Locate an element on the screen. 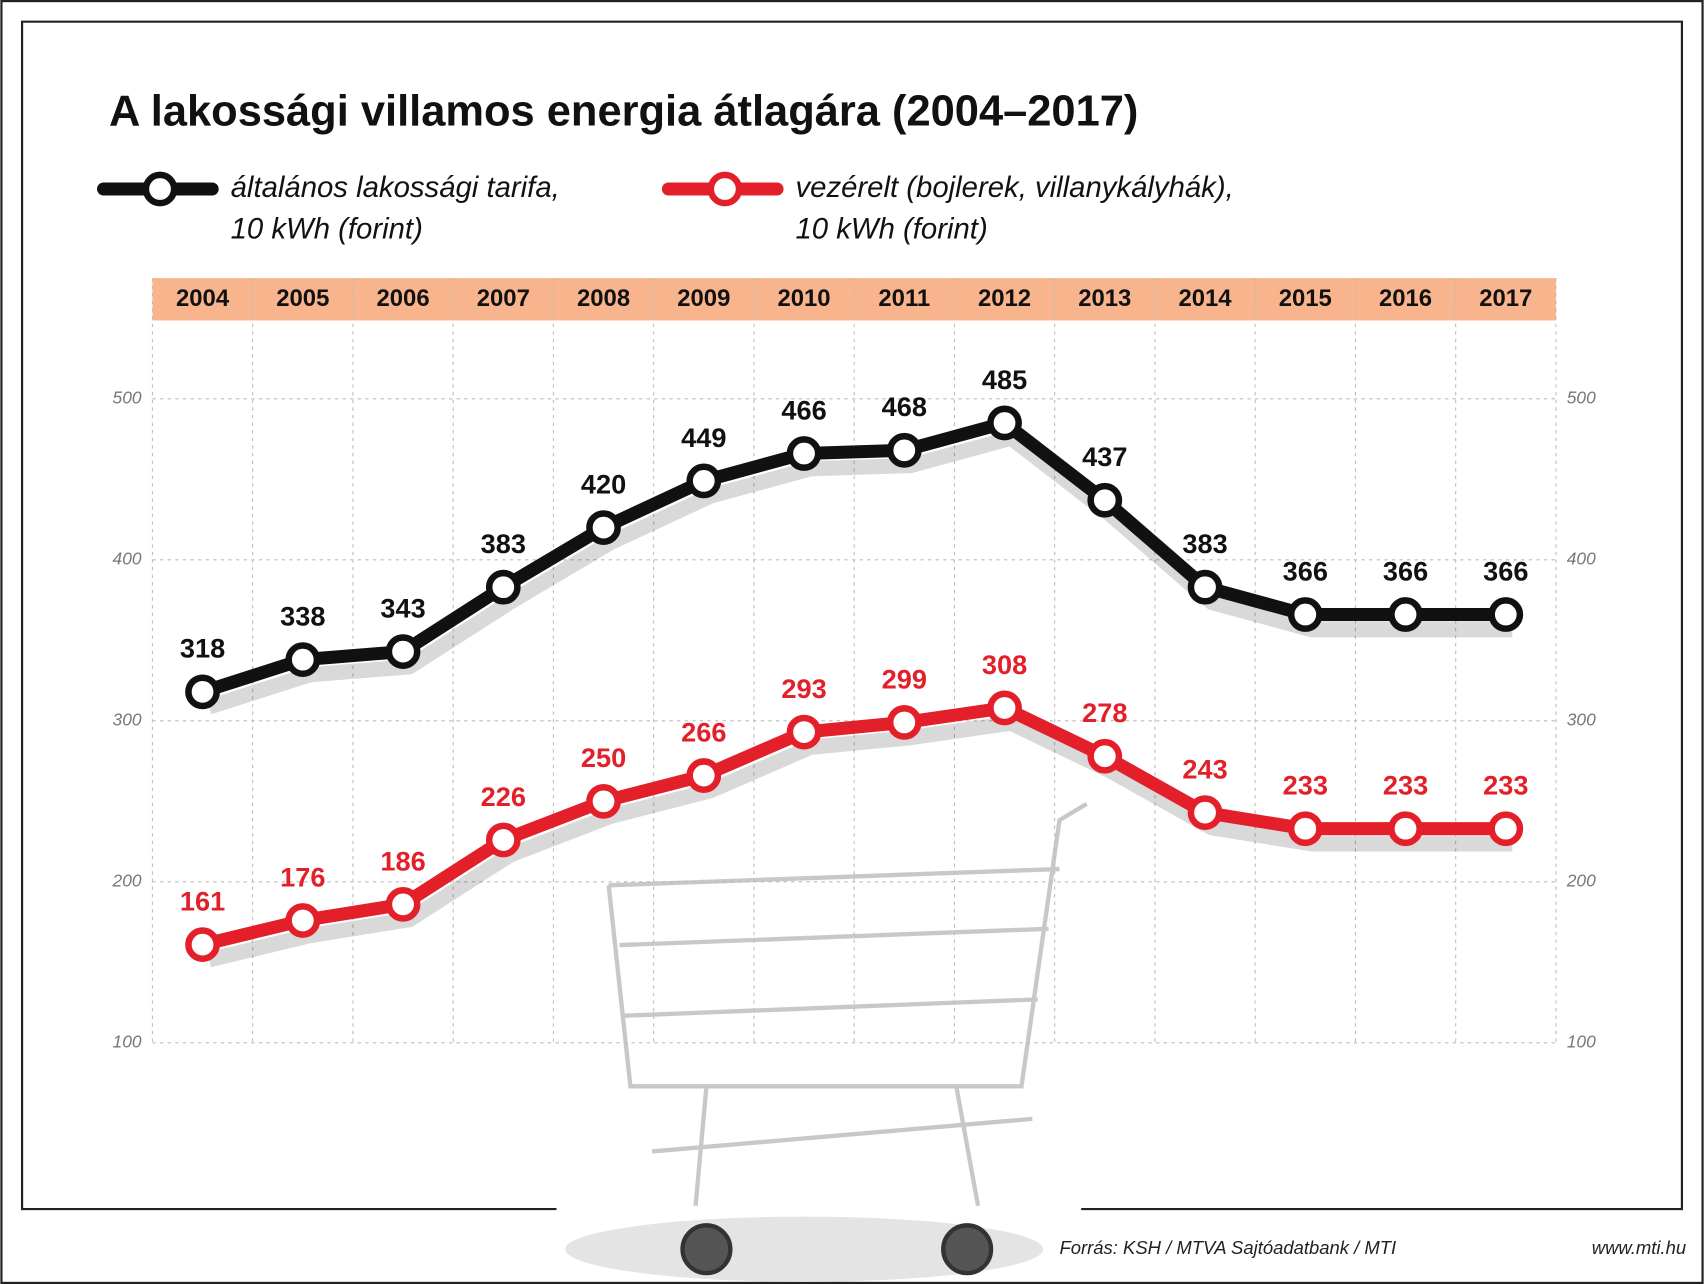 This screenshot has height=1284, width=1704. x-tick-label: 2011 is located at coordinates (904, 298).